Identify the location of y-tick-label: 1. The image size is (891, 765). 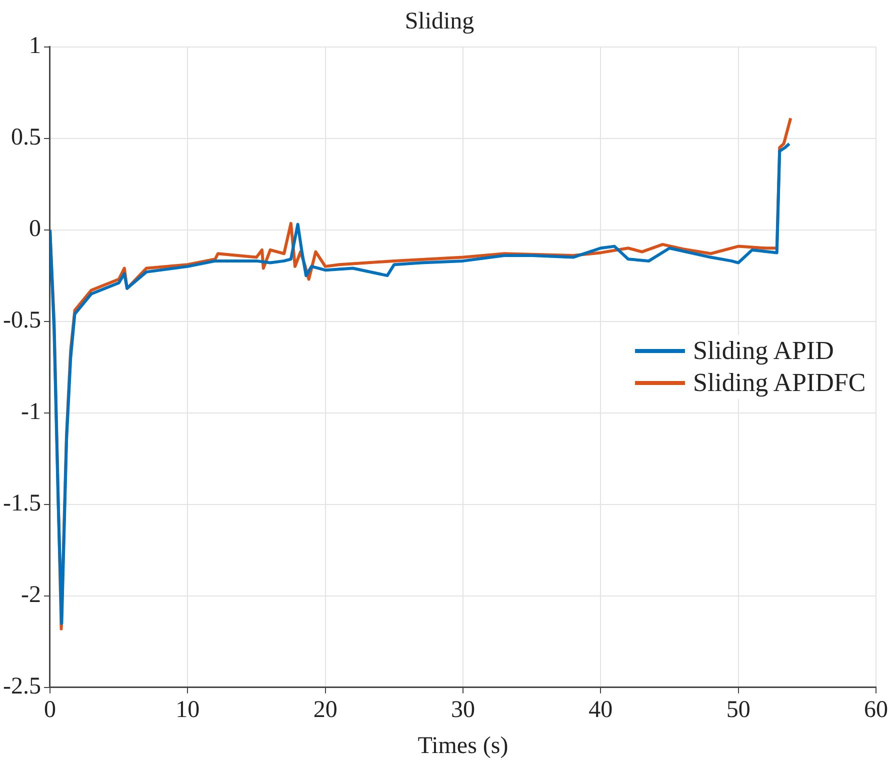
(34, 46).